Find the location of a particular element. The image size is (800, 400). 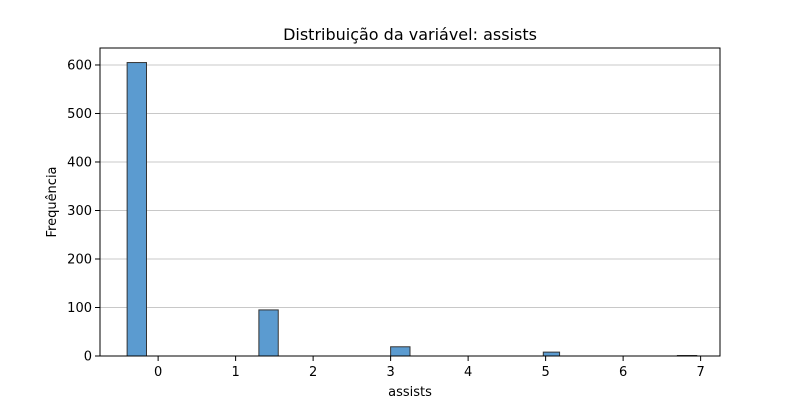

y-tick-label: 0 is located at coordinates (88, 357).